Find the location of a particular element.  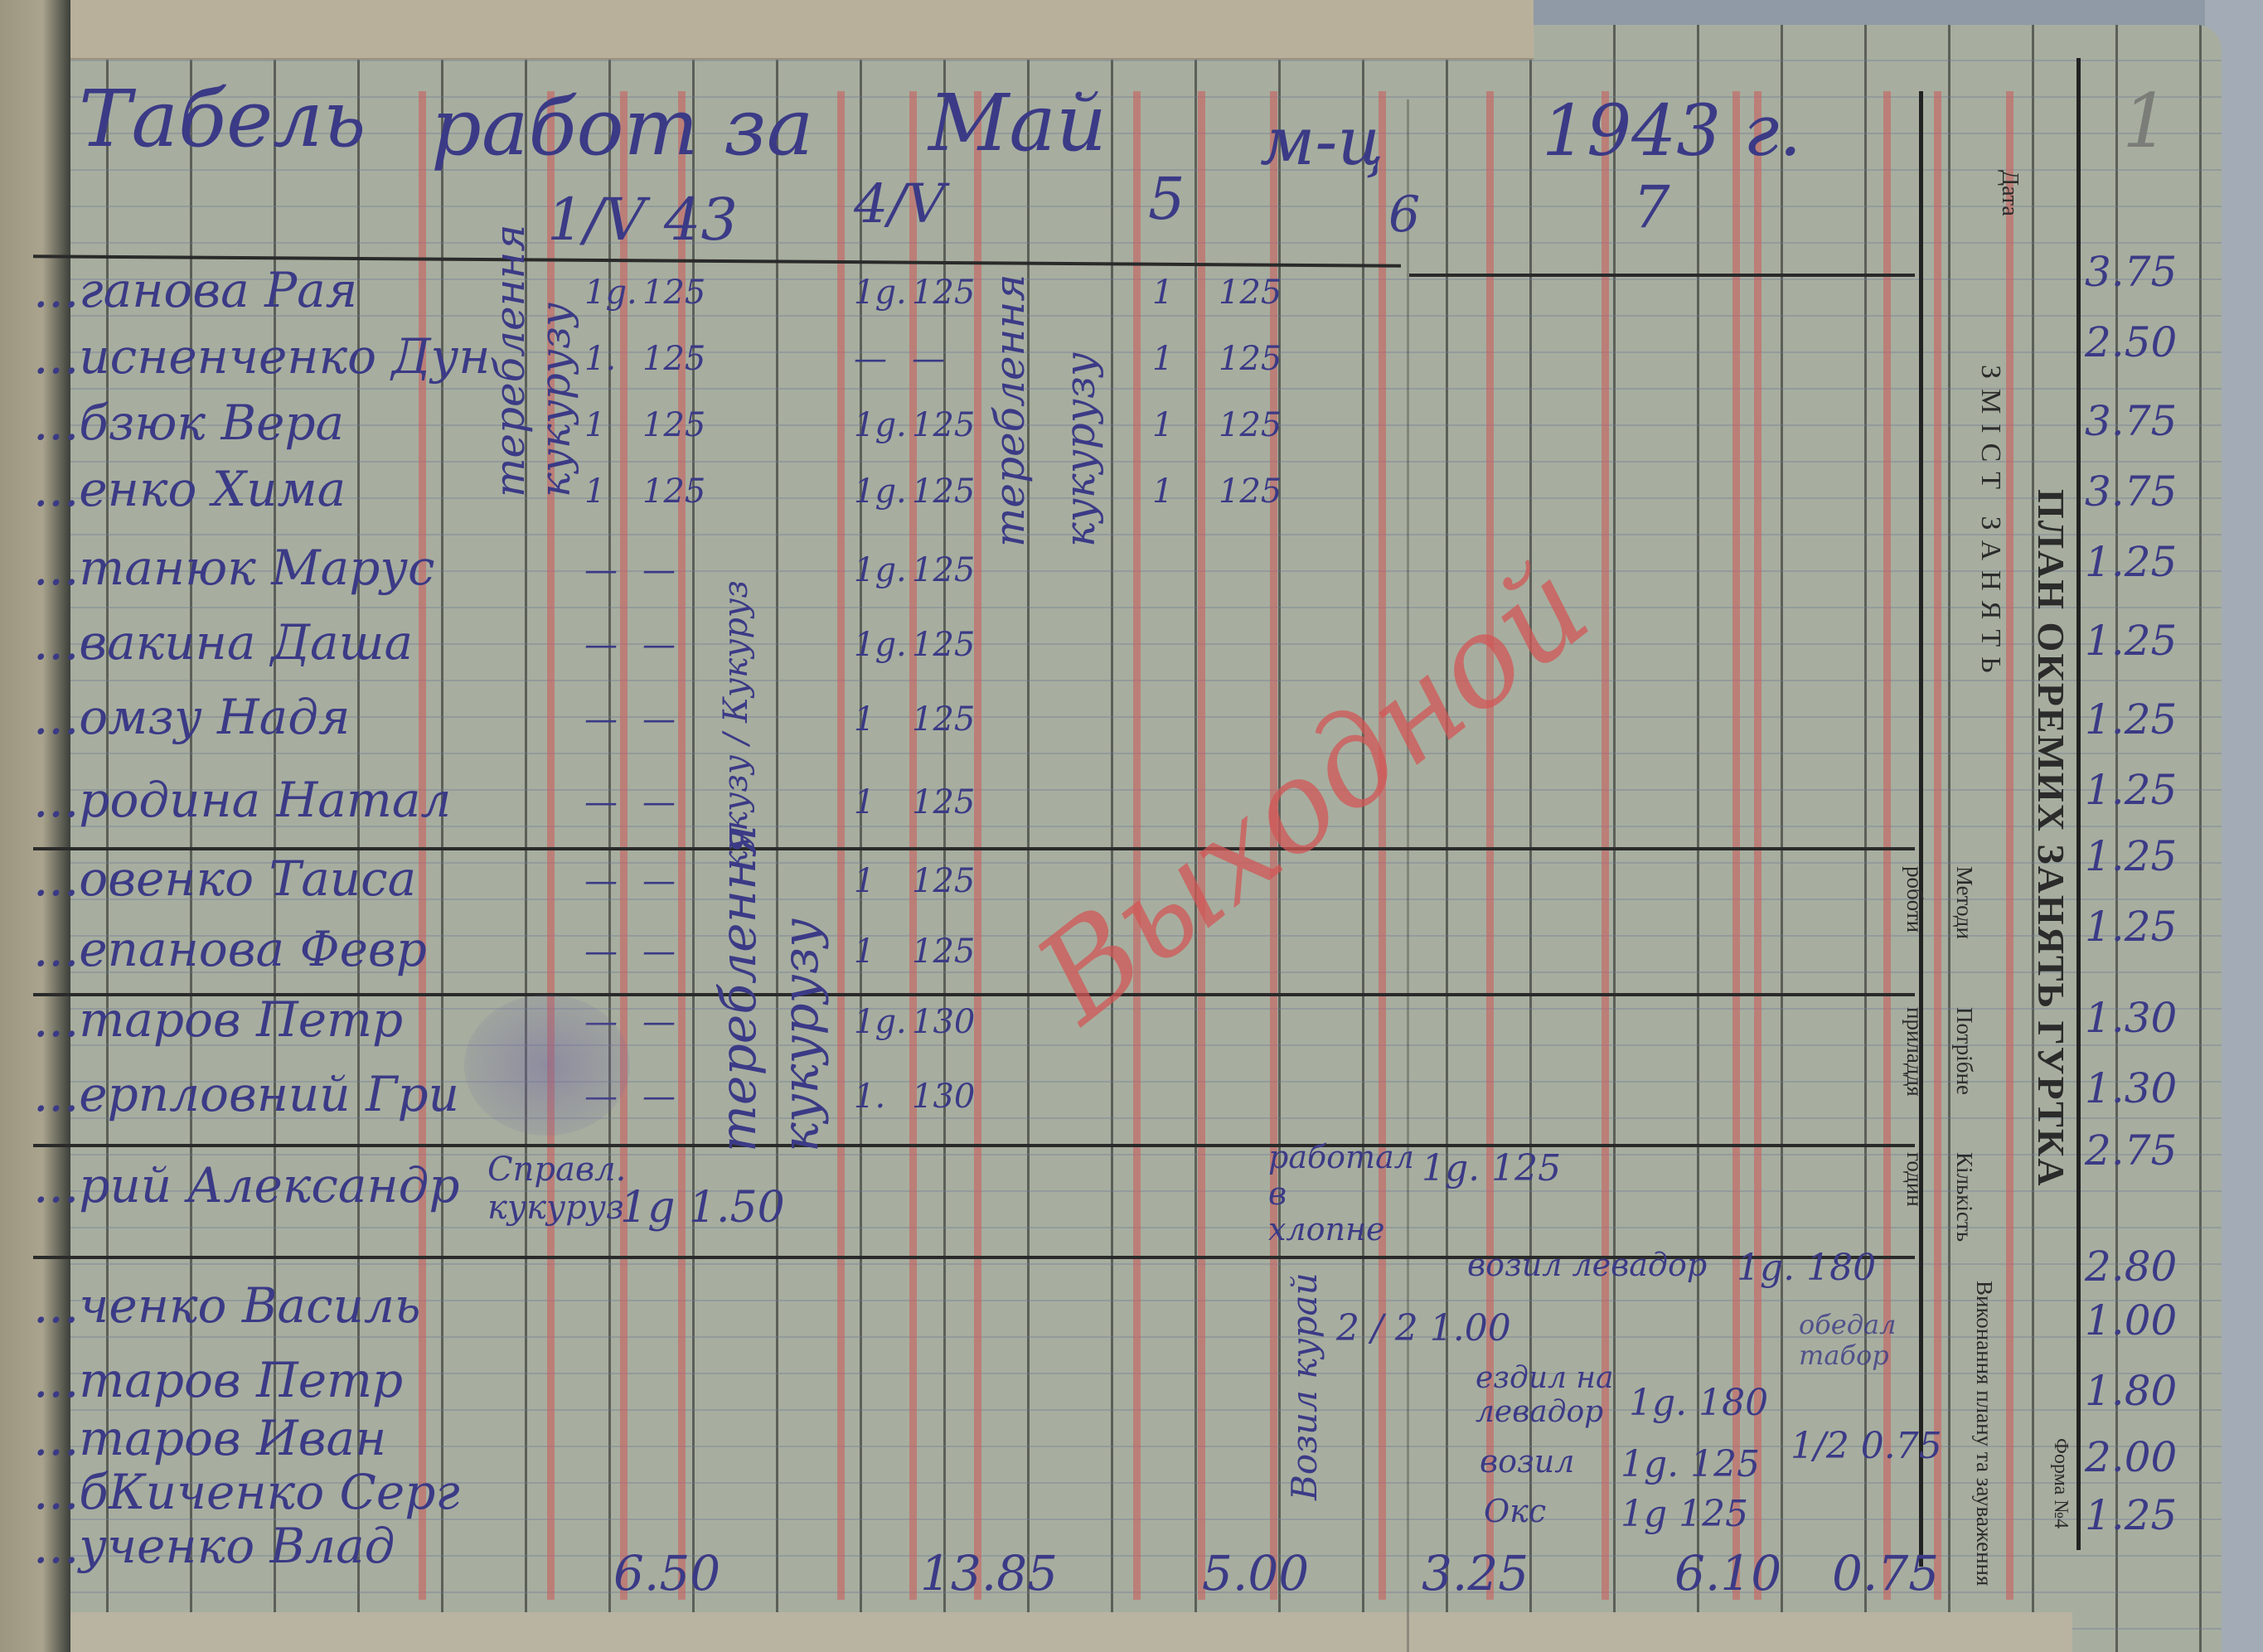

daily-total: 3.25 is located at coordinates (1475, 1573).